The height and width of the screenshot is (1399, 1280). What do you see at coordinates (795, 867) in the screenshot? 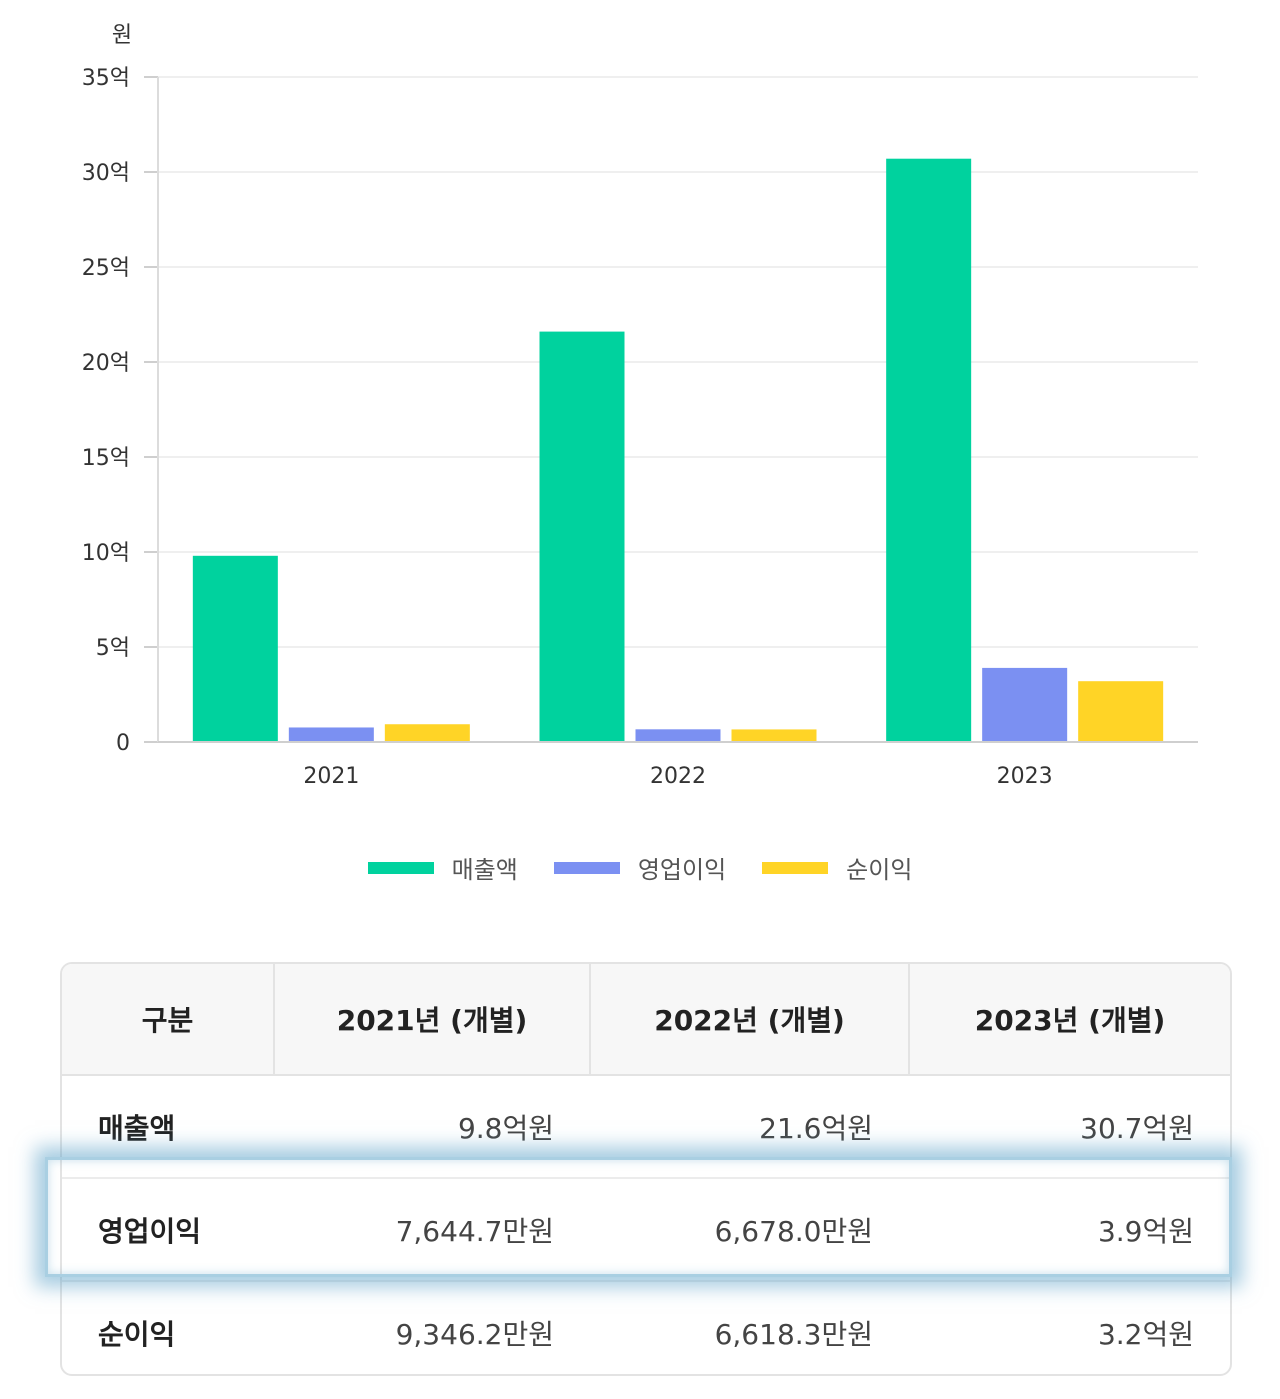
I see `legend-swatch-net-income` at bounding box center [795, 867].